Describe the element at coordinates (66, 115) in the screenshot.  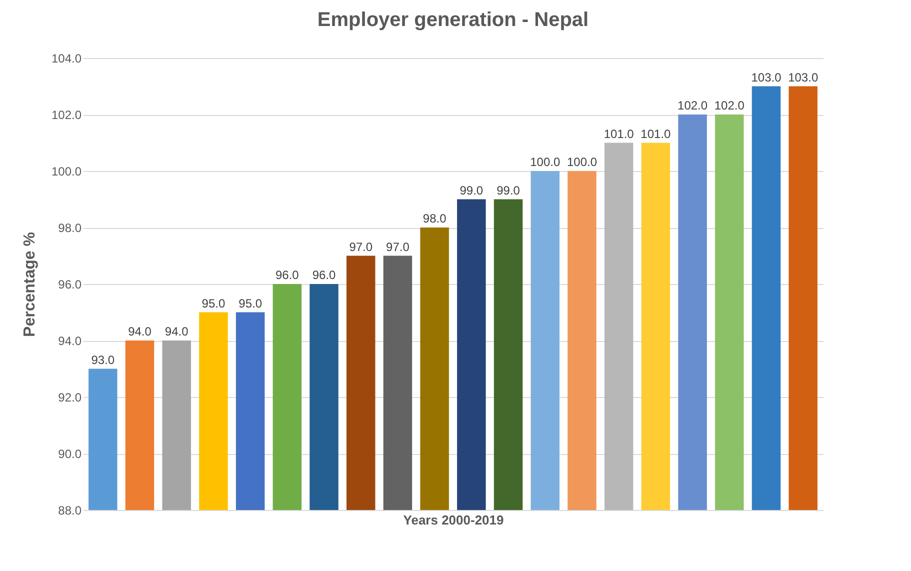
I see `y-tick-label: 102.0` at that location.